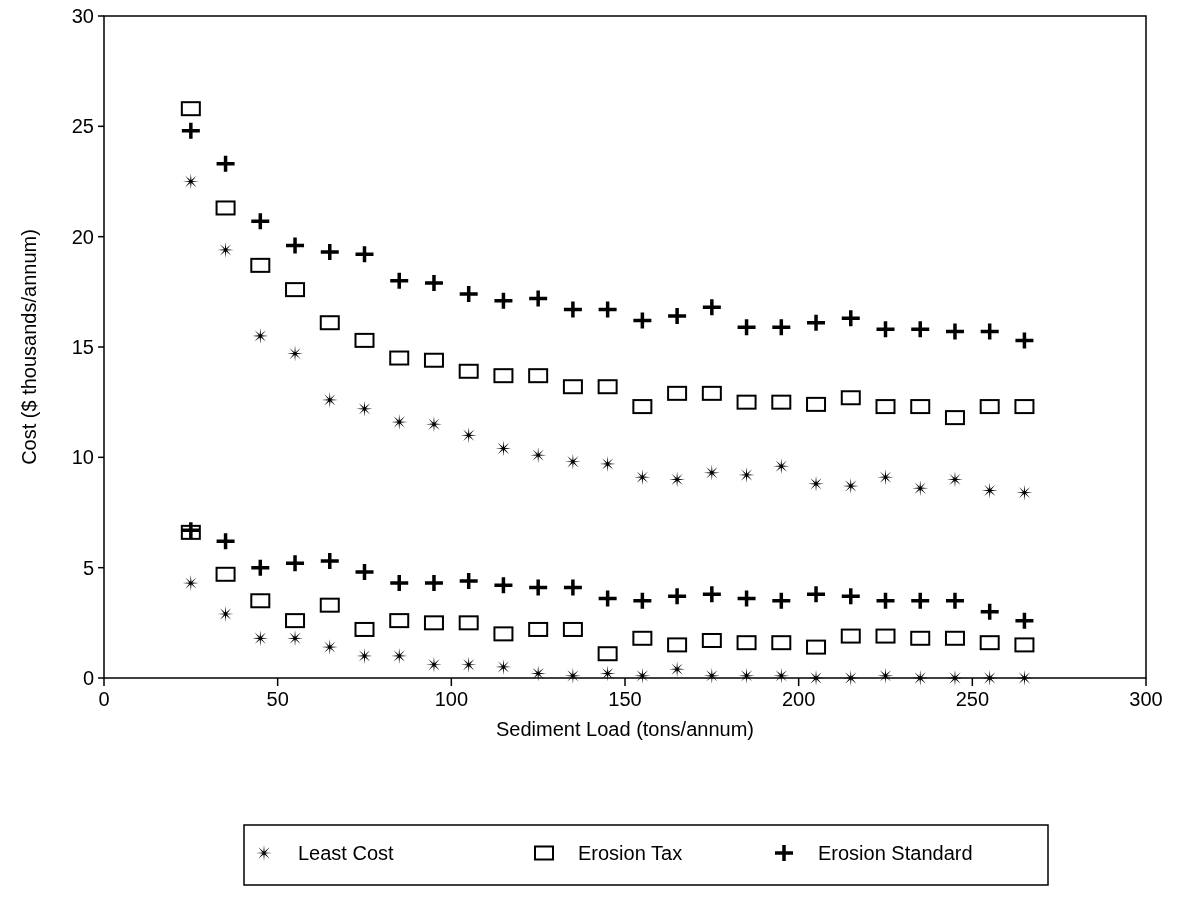  What do you see at coordinates (82, 347) in the screenshot?
I see `y-tick-label: 15` at bounding box center [82, 347].